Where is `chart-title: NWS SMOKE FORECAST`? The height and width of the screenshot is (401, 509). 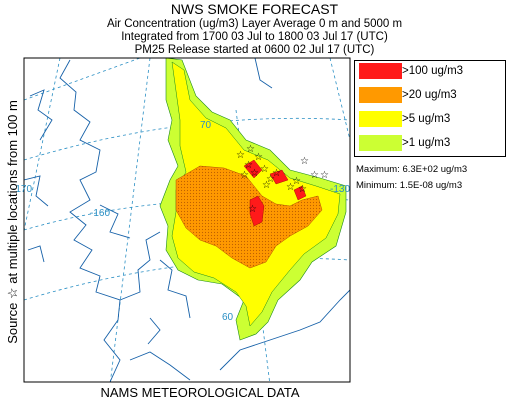
chart-title: NWS SMOKE FORECAST is located at coordinates (254, 9).